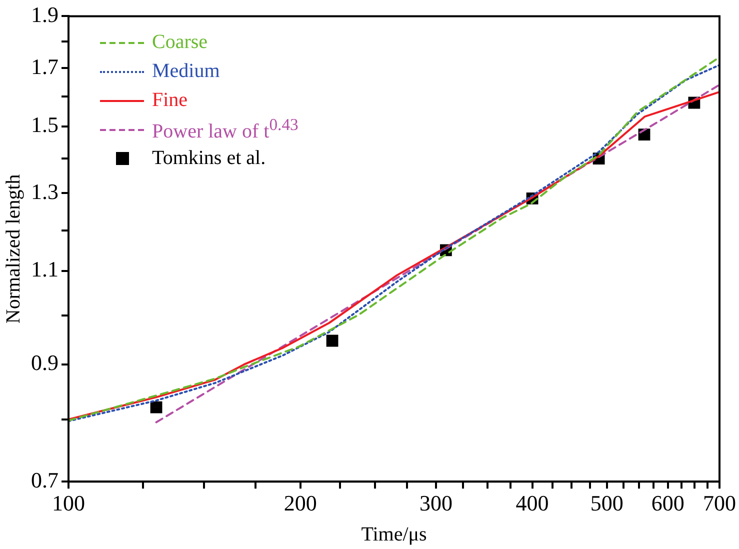 The height and width of the screenshot is (549, 739). I want to click on x-tick-label: 300, so click(436, 503).